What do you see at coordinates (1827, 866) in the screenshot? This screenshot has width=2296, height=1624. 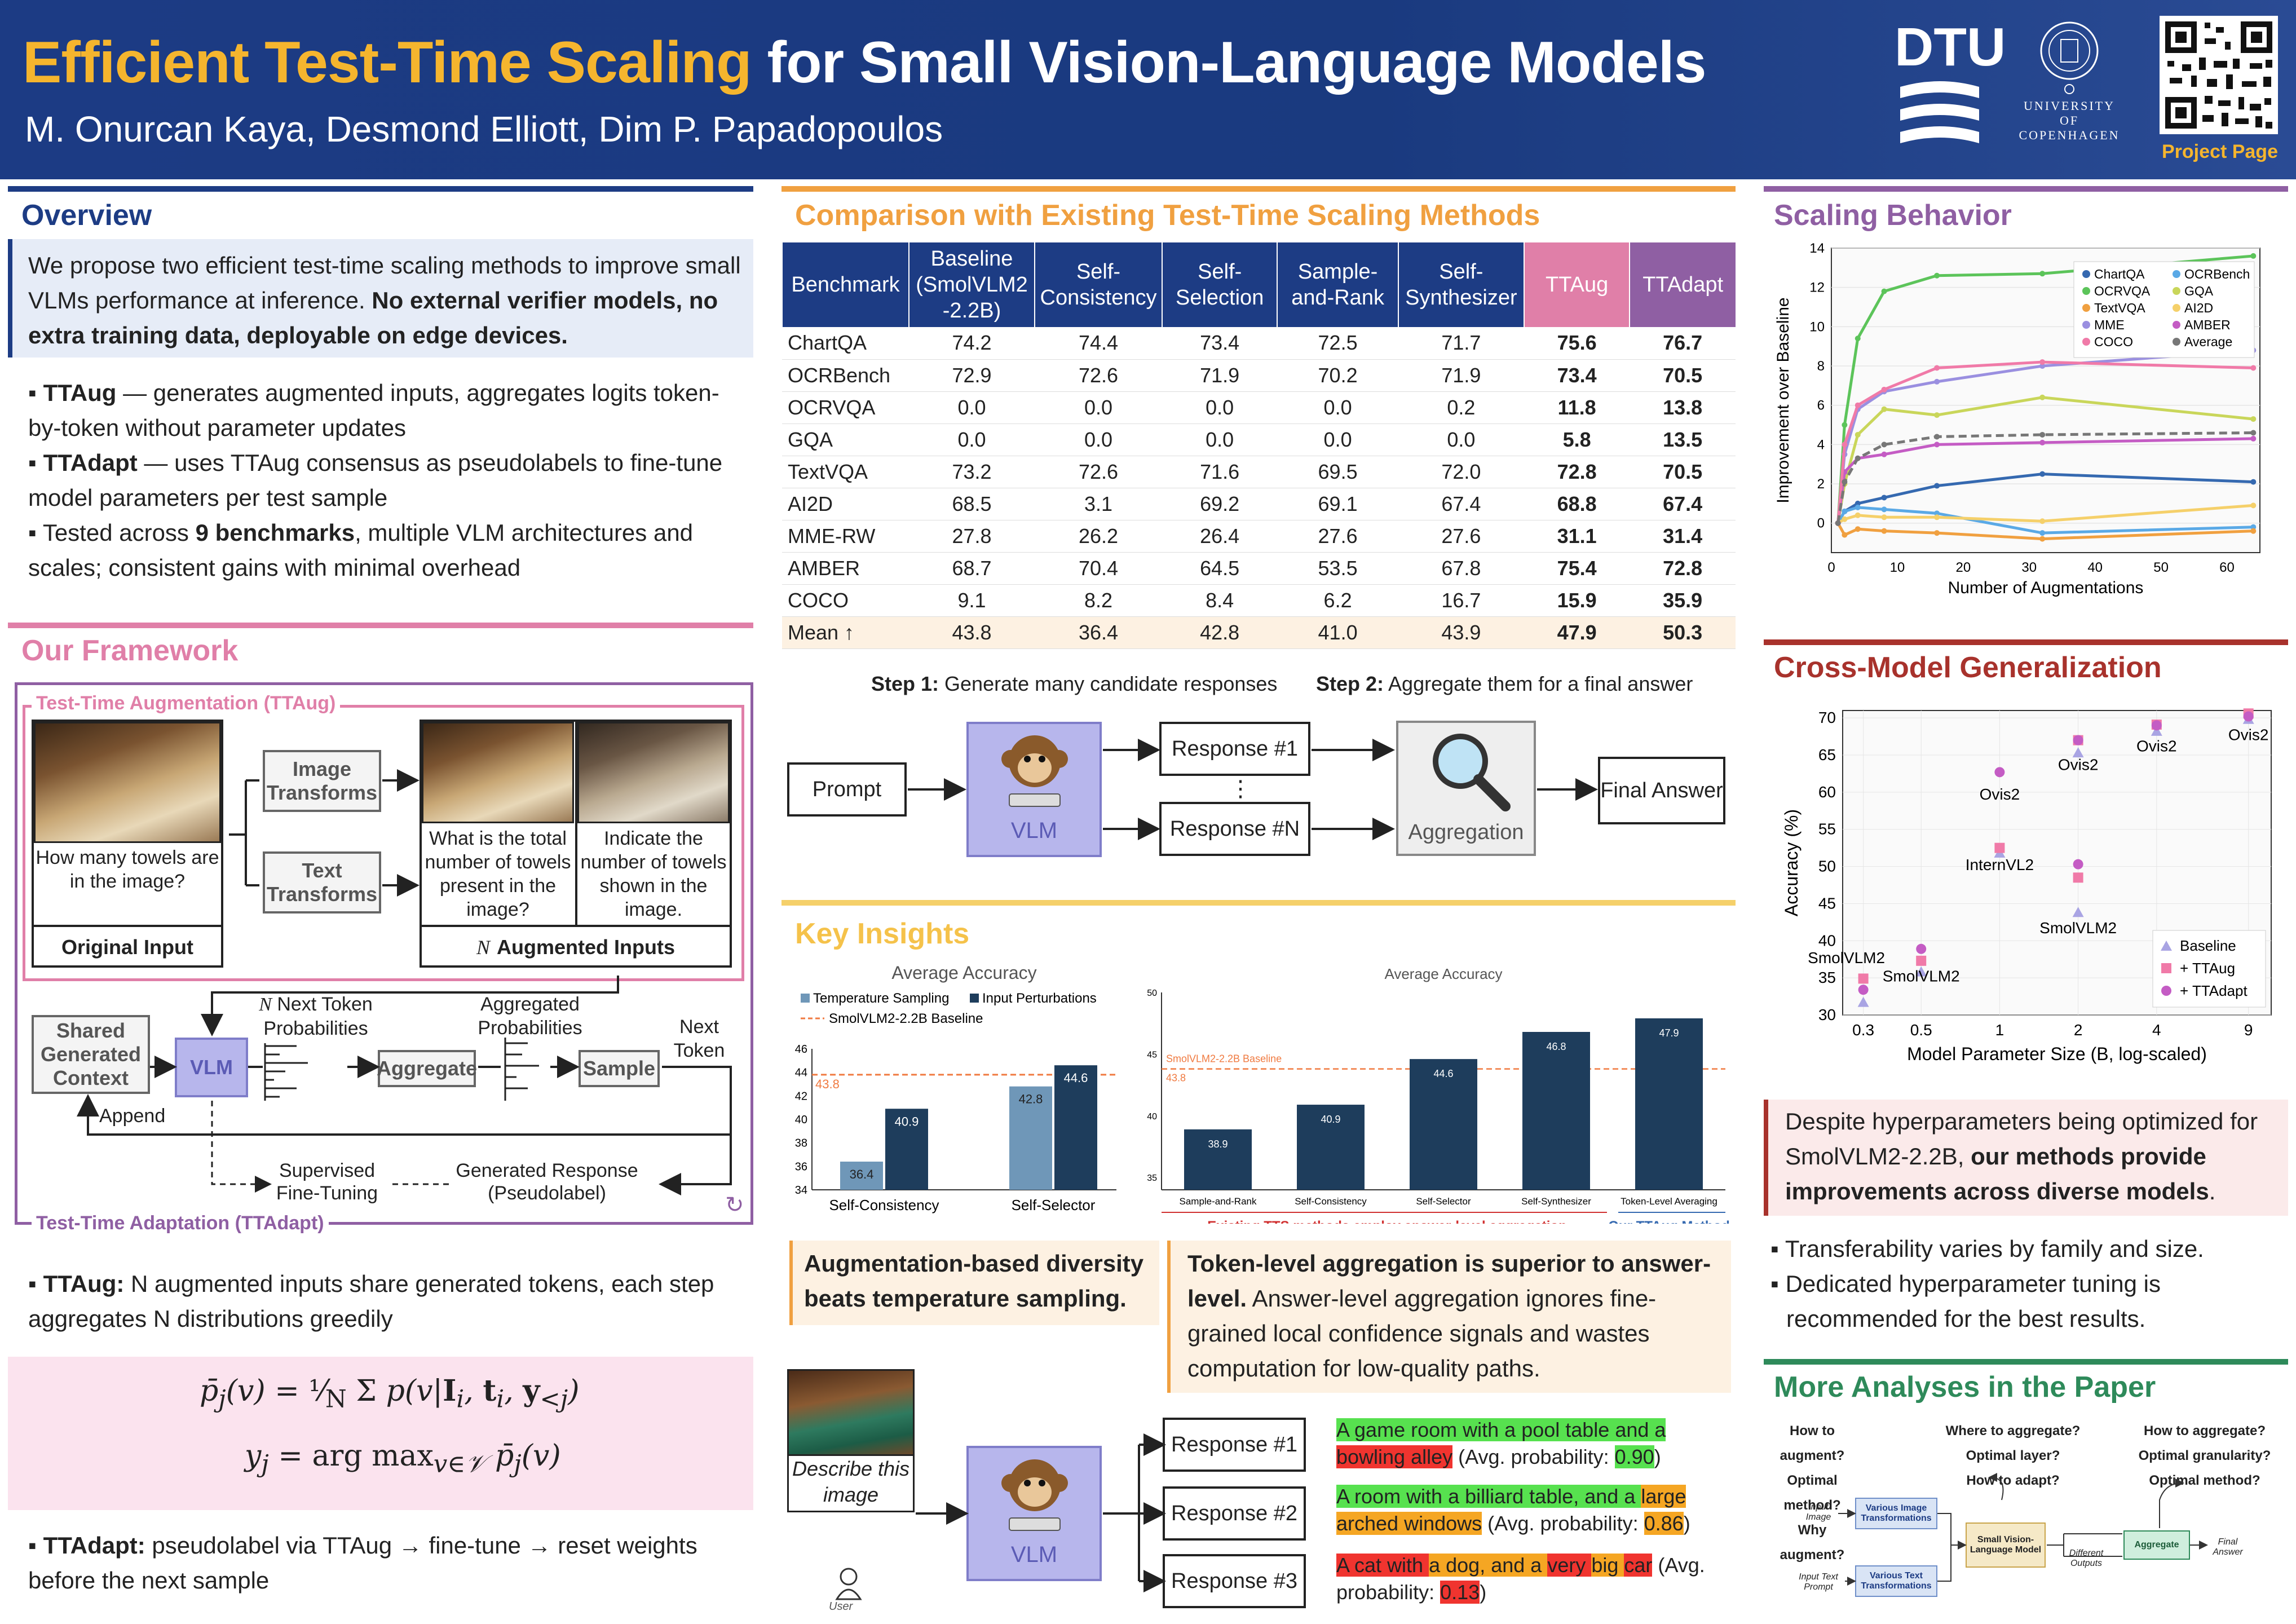 I see `y-tick-label: 50` at bounding box center [1827, 866].